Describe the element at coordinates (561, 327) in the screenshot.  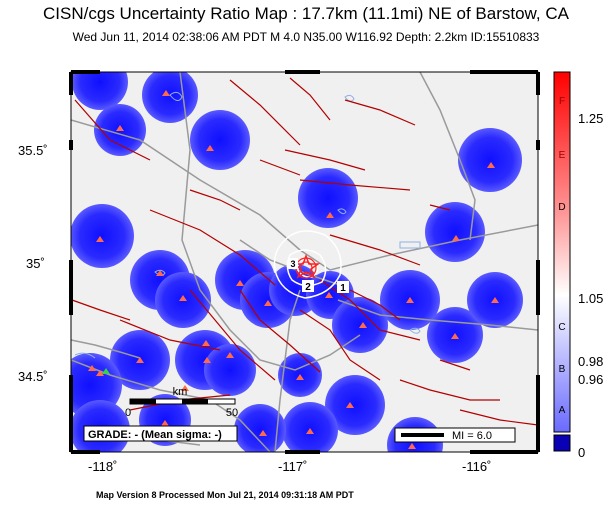
I see `svg-text: C` at that location.